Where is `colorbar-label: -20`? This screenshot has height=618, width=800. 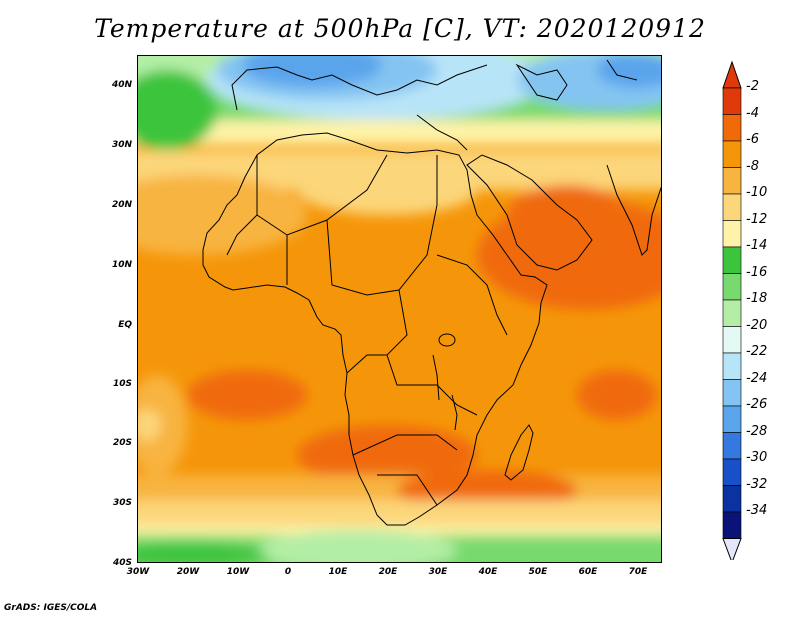 colorbar-label: -20 is located at coordinates (757, 325).